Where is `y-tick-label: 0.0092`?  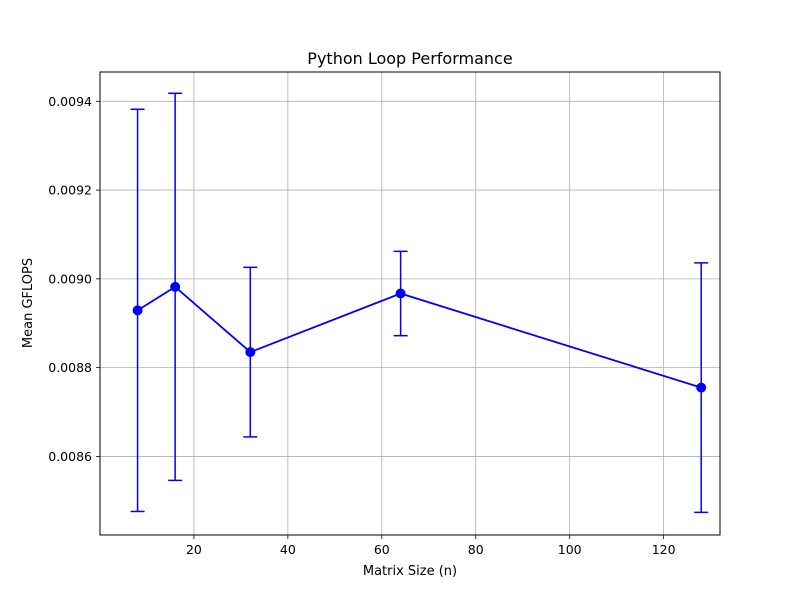
y-tick-label: 0.0092 is located at coordinates (70, 190).